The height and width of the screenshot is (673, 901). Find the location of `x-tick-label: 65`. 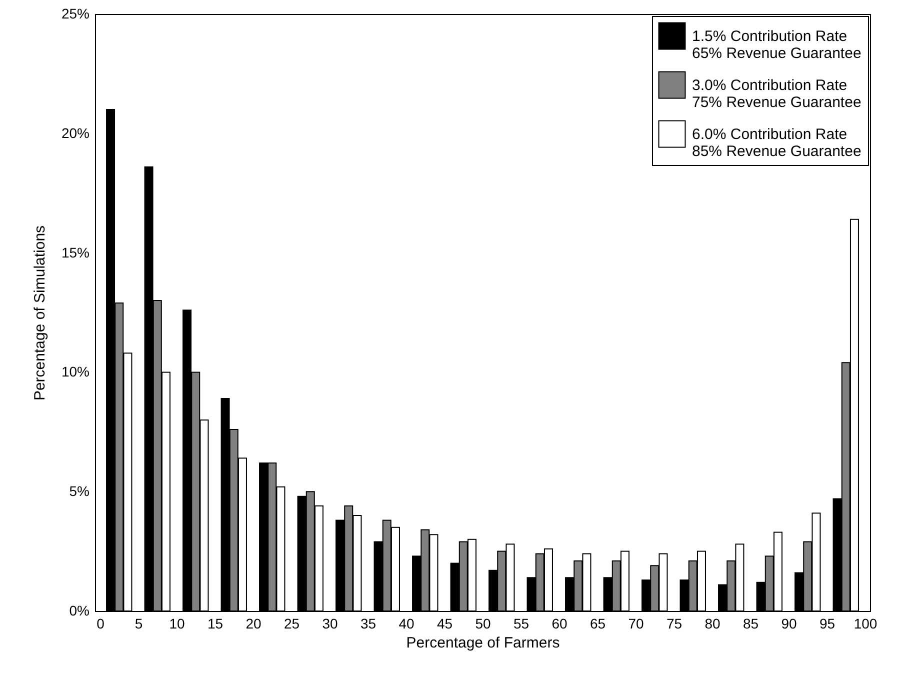

x-tick-label: 65 is located at coordinates (598, 624).